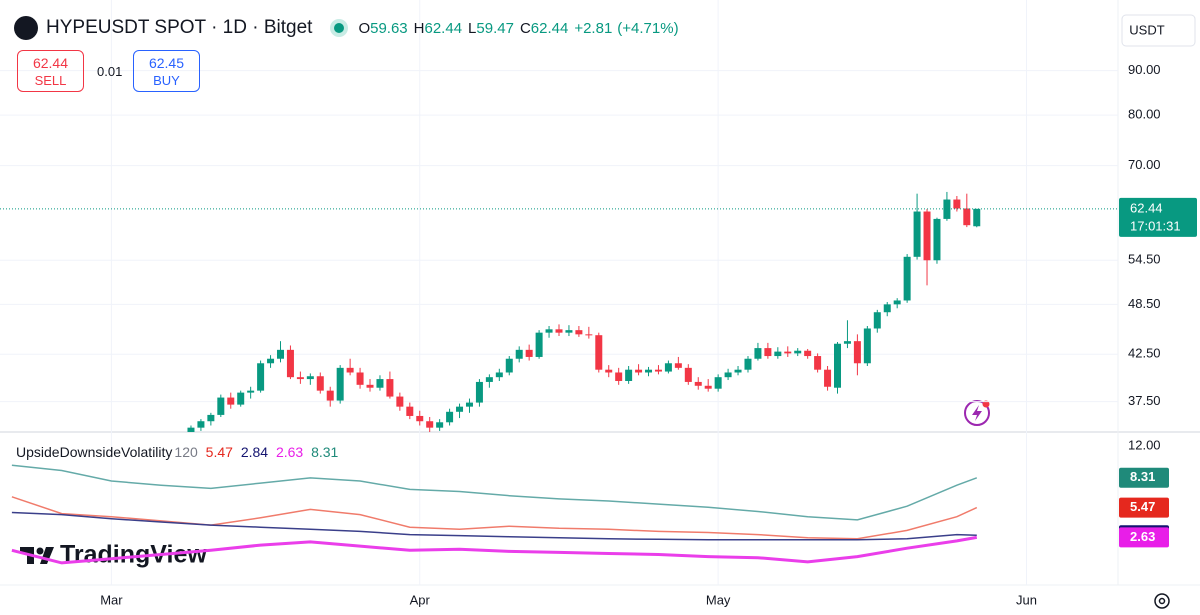 Image resolution: width=1200 pixels, height=615 pixels. Describe the element at coordinates (1146, 29) in the screenshot. I see `currency: USDT` at that location.